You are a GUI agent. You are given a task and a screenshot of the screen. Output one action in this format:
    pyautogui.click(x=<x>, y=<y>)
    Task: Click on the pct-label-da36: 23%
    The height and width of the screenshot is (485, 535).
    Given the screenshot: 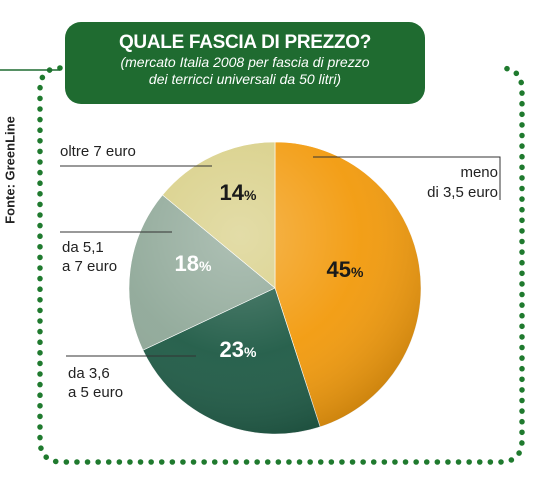 What is the action you would take?
    pyautogui.click(x=238, y=350)
    